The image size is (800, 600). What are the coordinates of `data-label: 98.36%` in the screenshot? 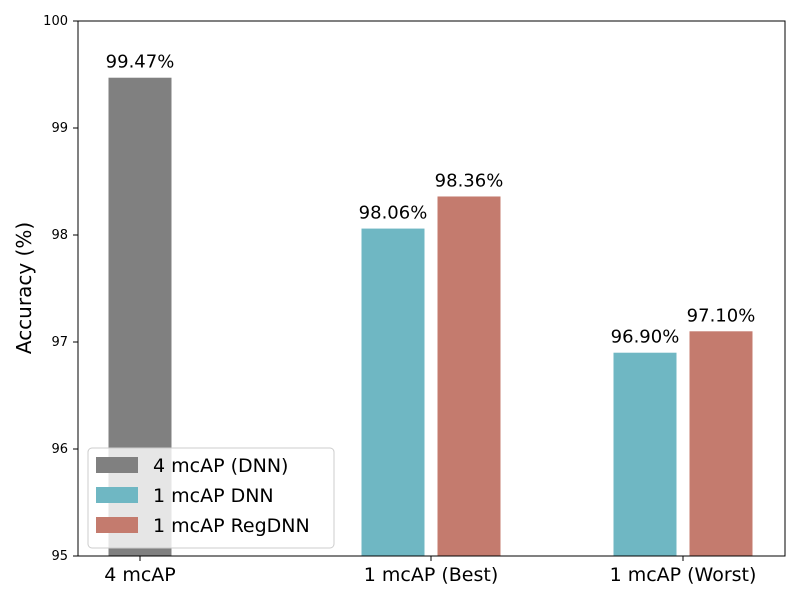 It's located at (469, 180).